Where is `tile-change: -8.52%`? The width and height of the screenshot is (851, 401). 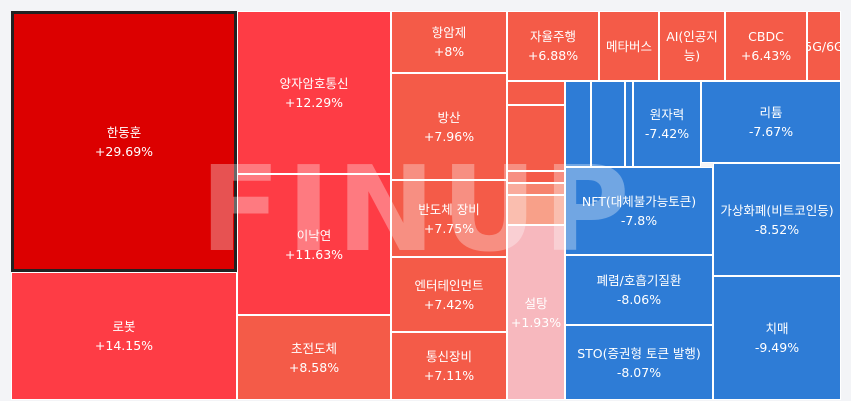 tile-change: -8.52% is located at coordinates (777, 229).